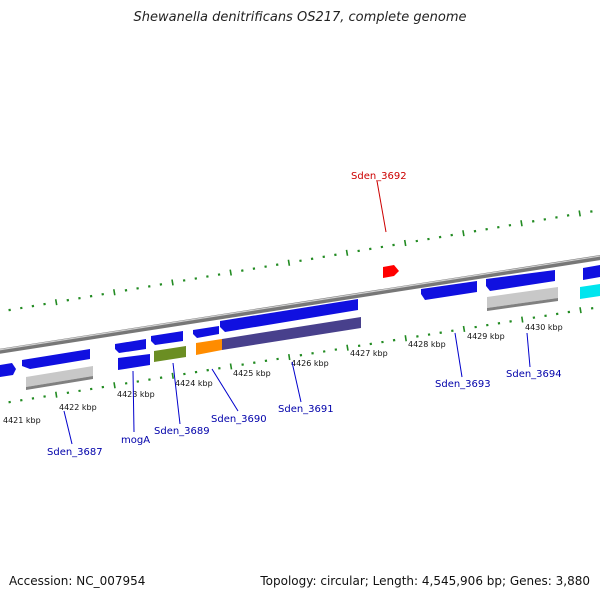 The image size is (600, 600). I want to click on scale-label: 4427 kbp, so click(369, 353).